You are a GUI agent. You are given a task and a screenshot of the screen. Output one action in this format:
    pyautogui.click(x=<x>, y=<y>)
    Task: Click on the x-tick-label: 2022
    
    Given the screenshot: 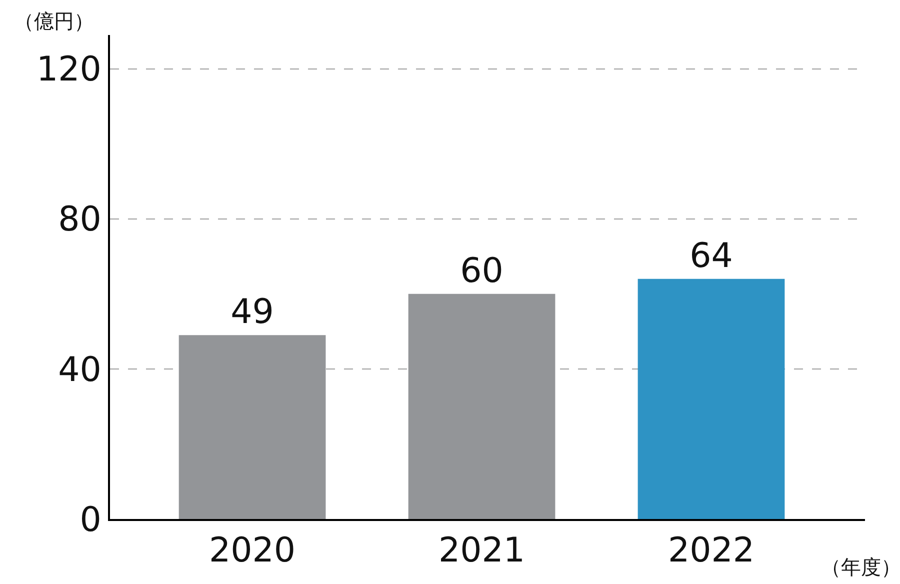 What is the action you would take?
    pyautogui.click(x=711, y=550)
    